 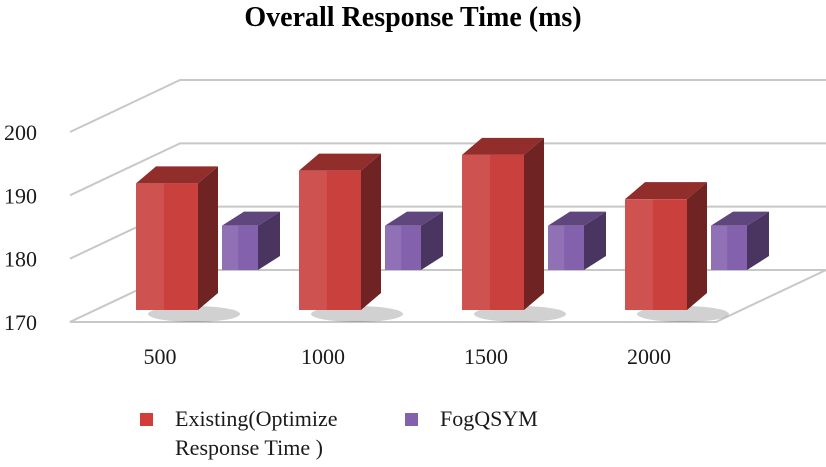 What do you see at coordinates (697, 246) in the screenshot?
I see `bar-existing-2000-side` at bounding box center [697, 246].